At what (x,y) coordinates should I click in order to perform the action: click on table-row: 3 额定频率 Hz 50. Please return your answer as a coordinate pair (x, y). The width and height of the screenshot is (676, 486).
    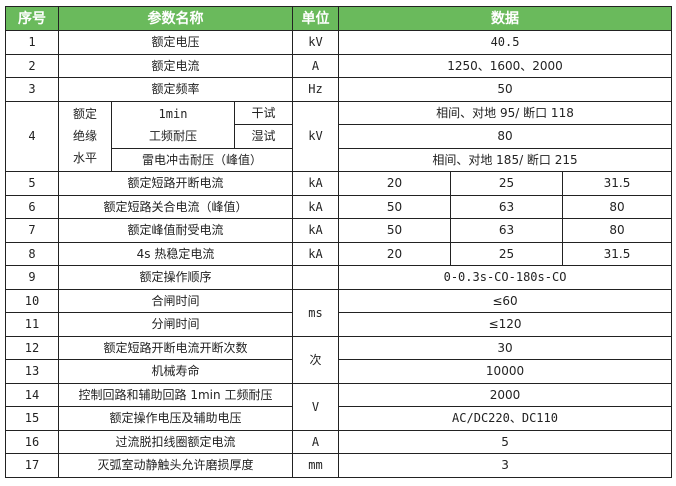
    Looking at the image, I should click on (339, 89).